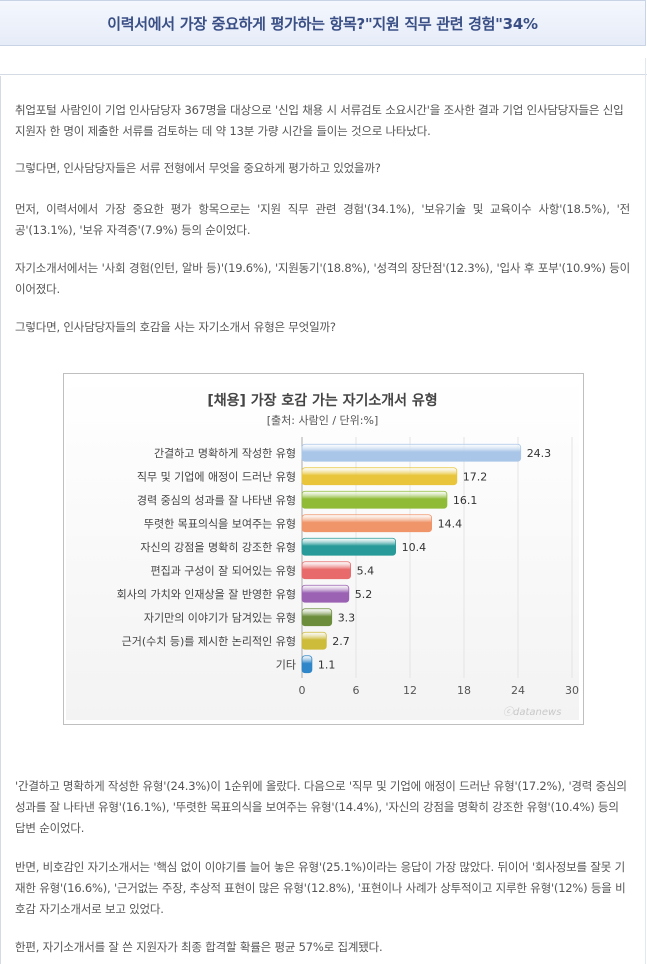  I want to click on chart-title: [채용] 가장 호감 가는 자기소개서 유형, so click(322, 401).